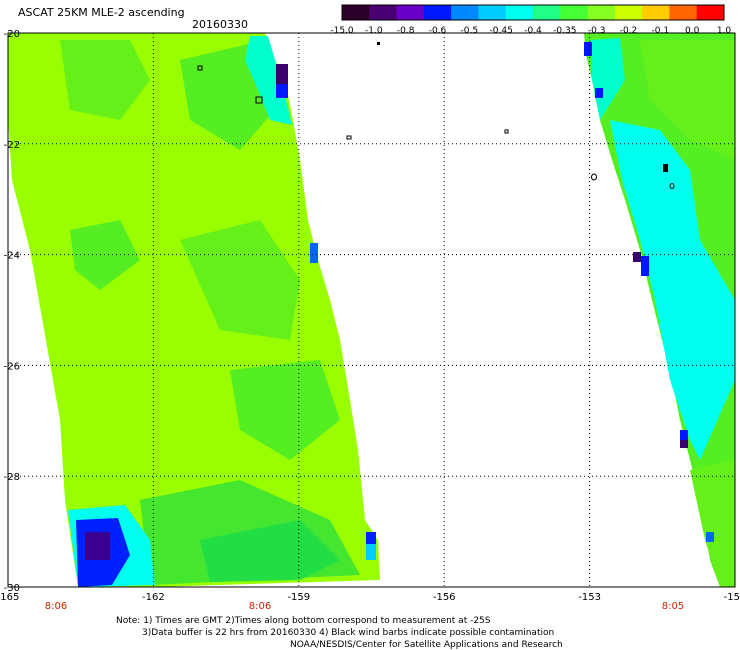 Image resolution: width=740 pixels, height=650 pixels. I want to click on colorbar, so click(533, 12).